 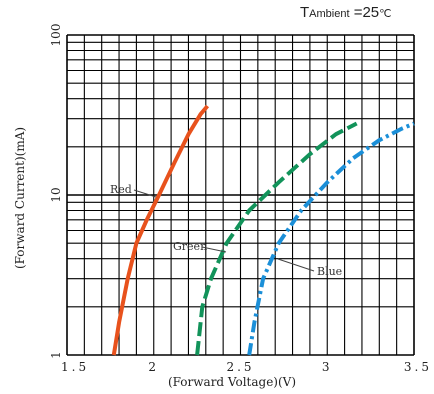 What do you see at coordinates (56, 35) in the screenshot?
I see `y-tick-label: 100` at bounding box center [56, 35].